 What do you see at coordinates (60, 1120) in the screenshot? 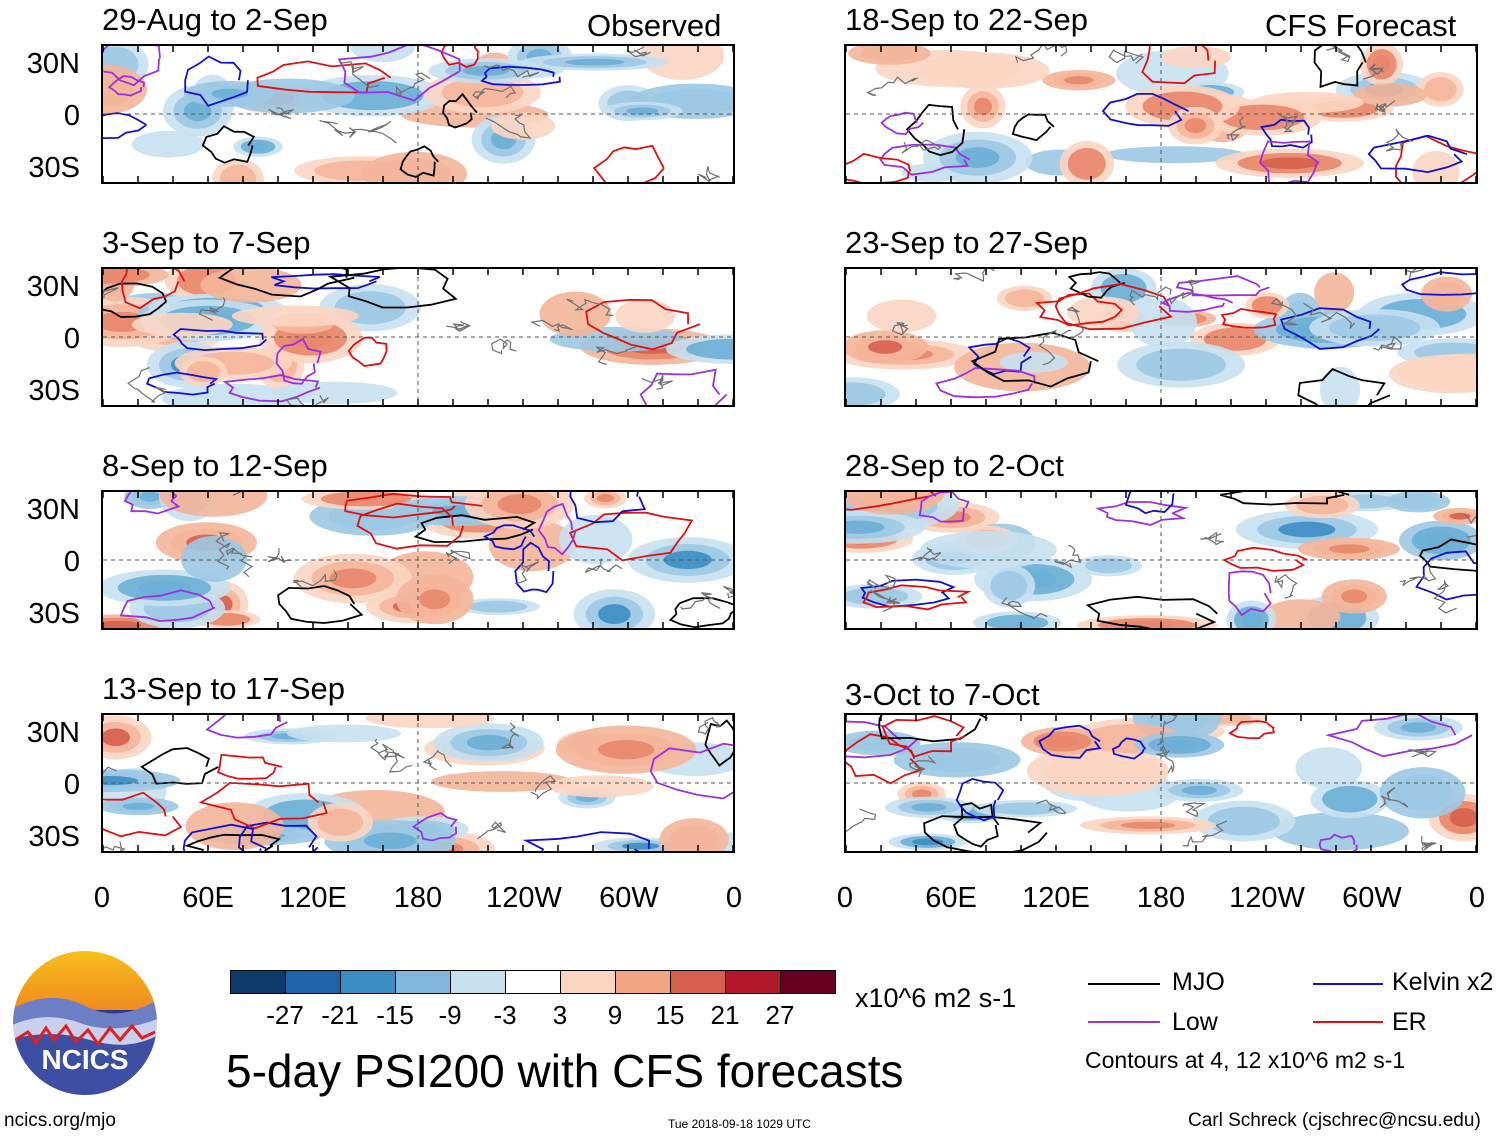
I see `footer-url: ncics.org/mjo` at bounding box center [60, 1120].